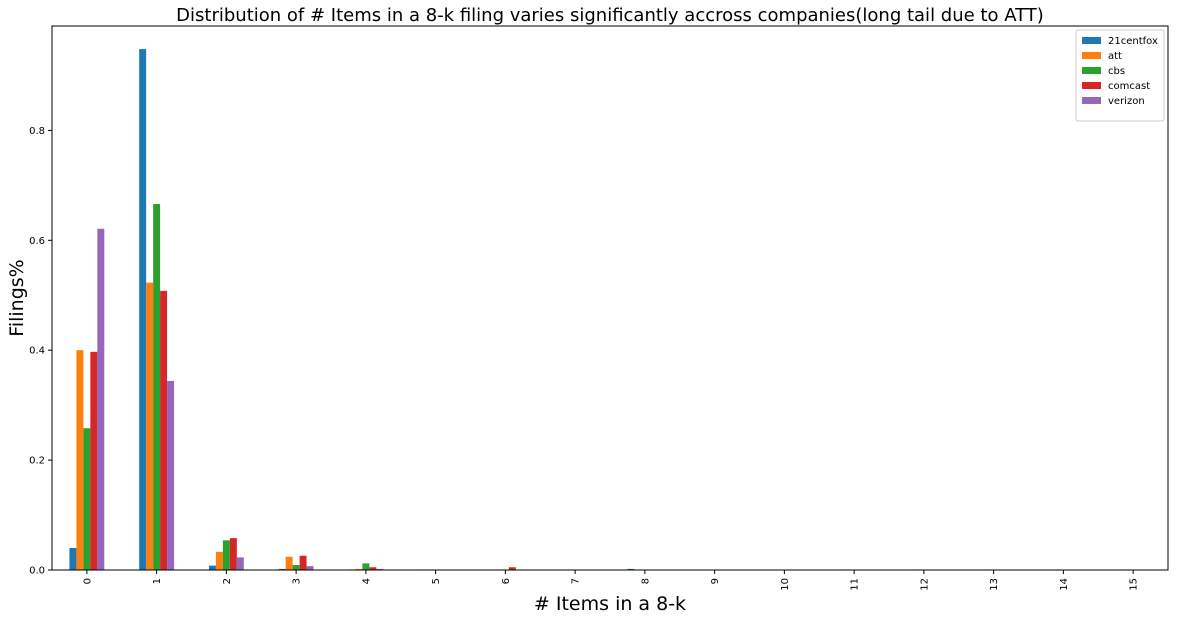 This screenshot has width=1178, height=619. Describe the element at coordinates (37, 351) in the screenshot. I see `y-tick-label: 0.4` at that location.